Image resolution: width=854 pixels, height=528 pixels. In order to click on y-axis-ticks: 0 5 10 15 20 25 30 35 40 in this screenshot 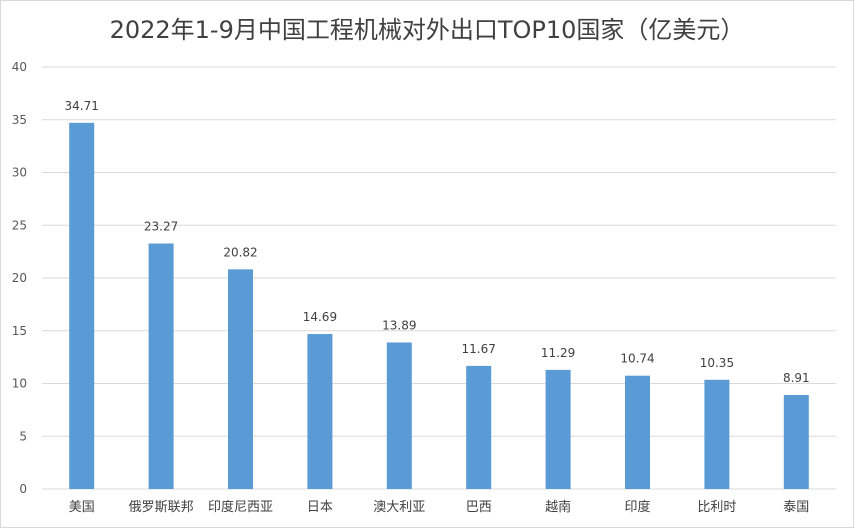, I will do `click(19, 278)`.